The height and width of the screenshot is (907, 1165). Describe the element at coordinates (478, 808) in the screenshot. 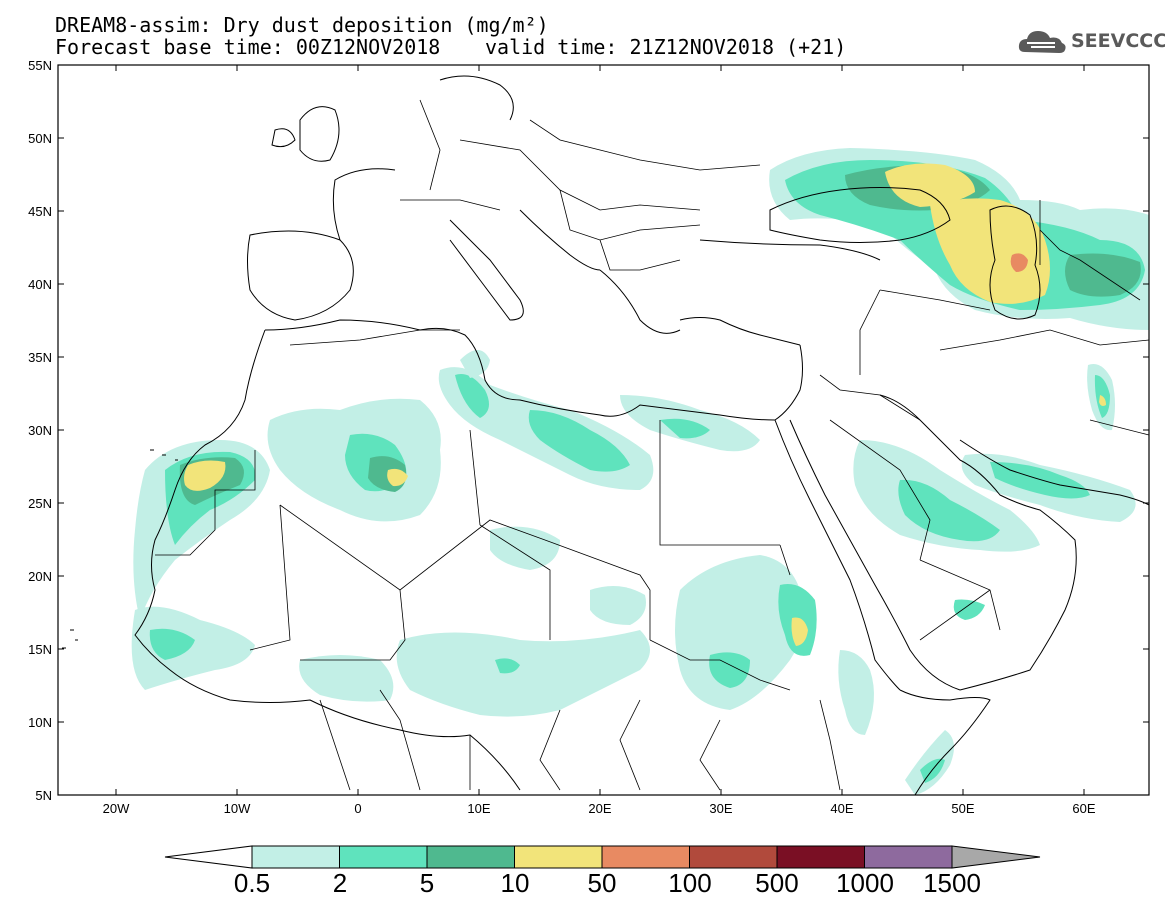

I see `lon-label: 10E` at that location.